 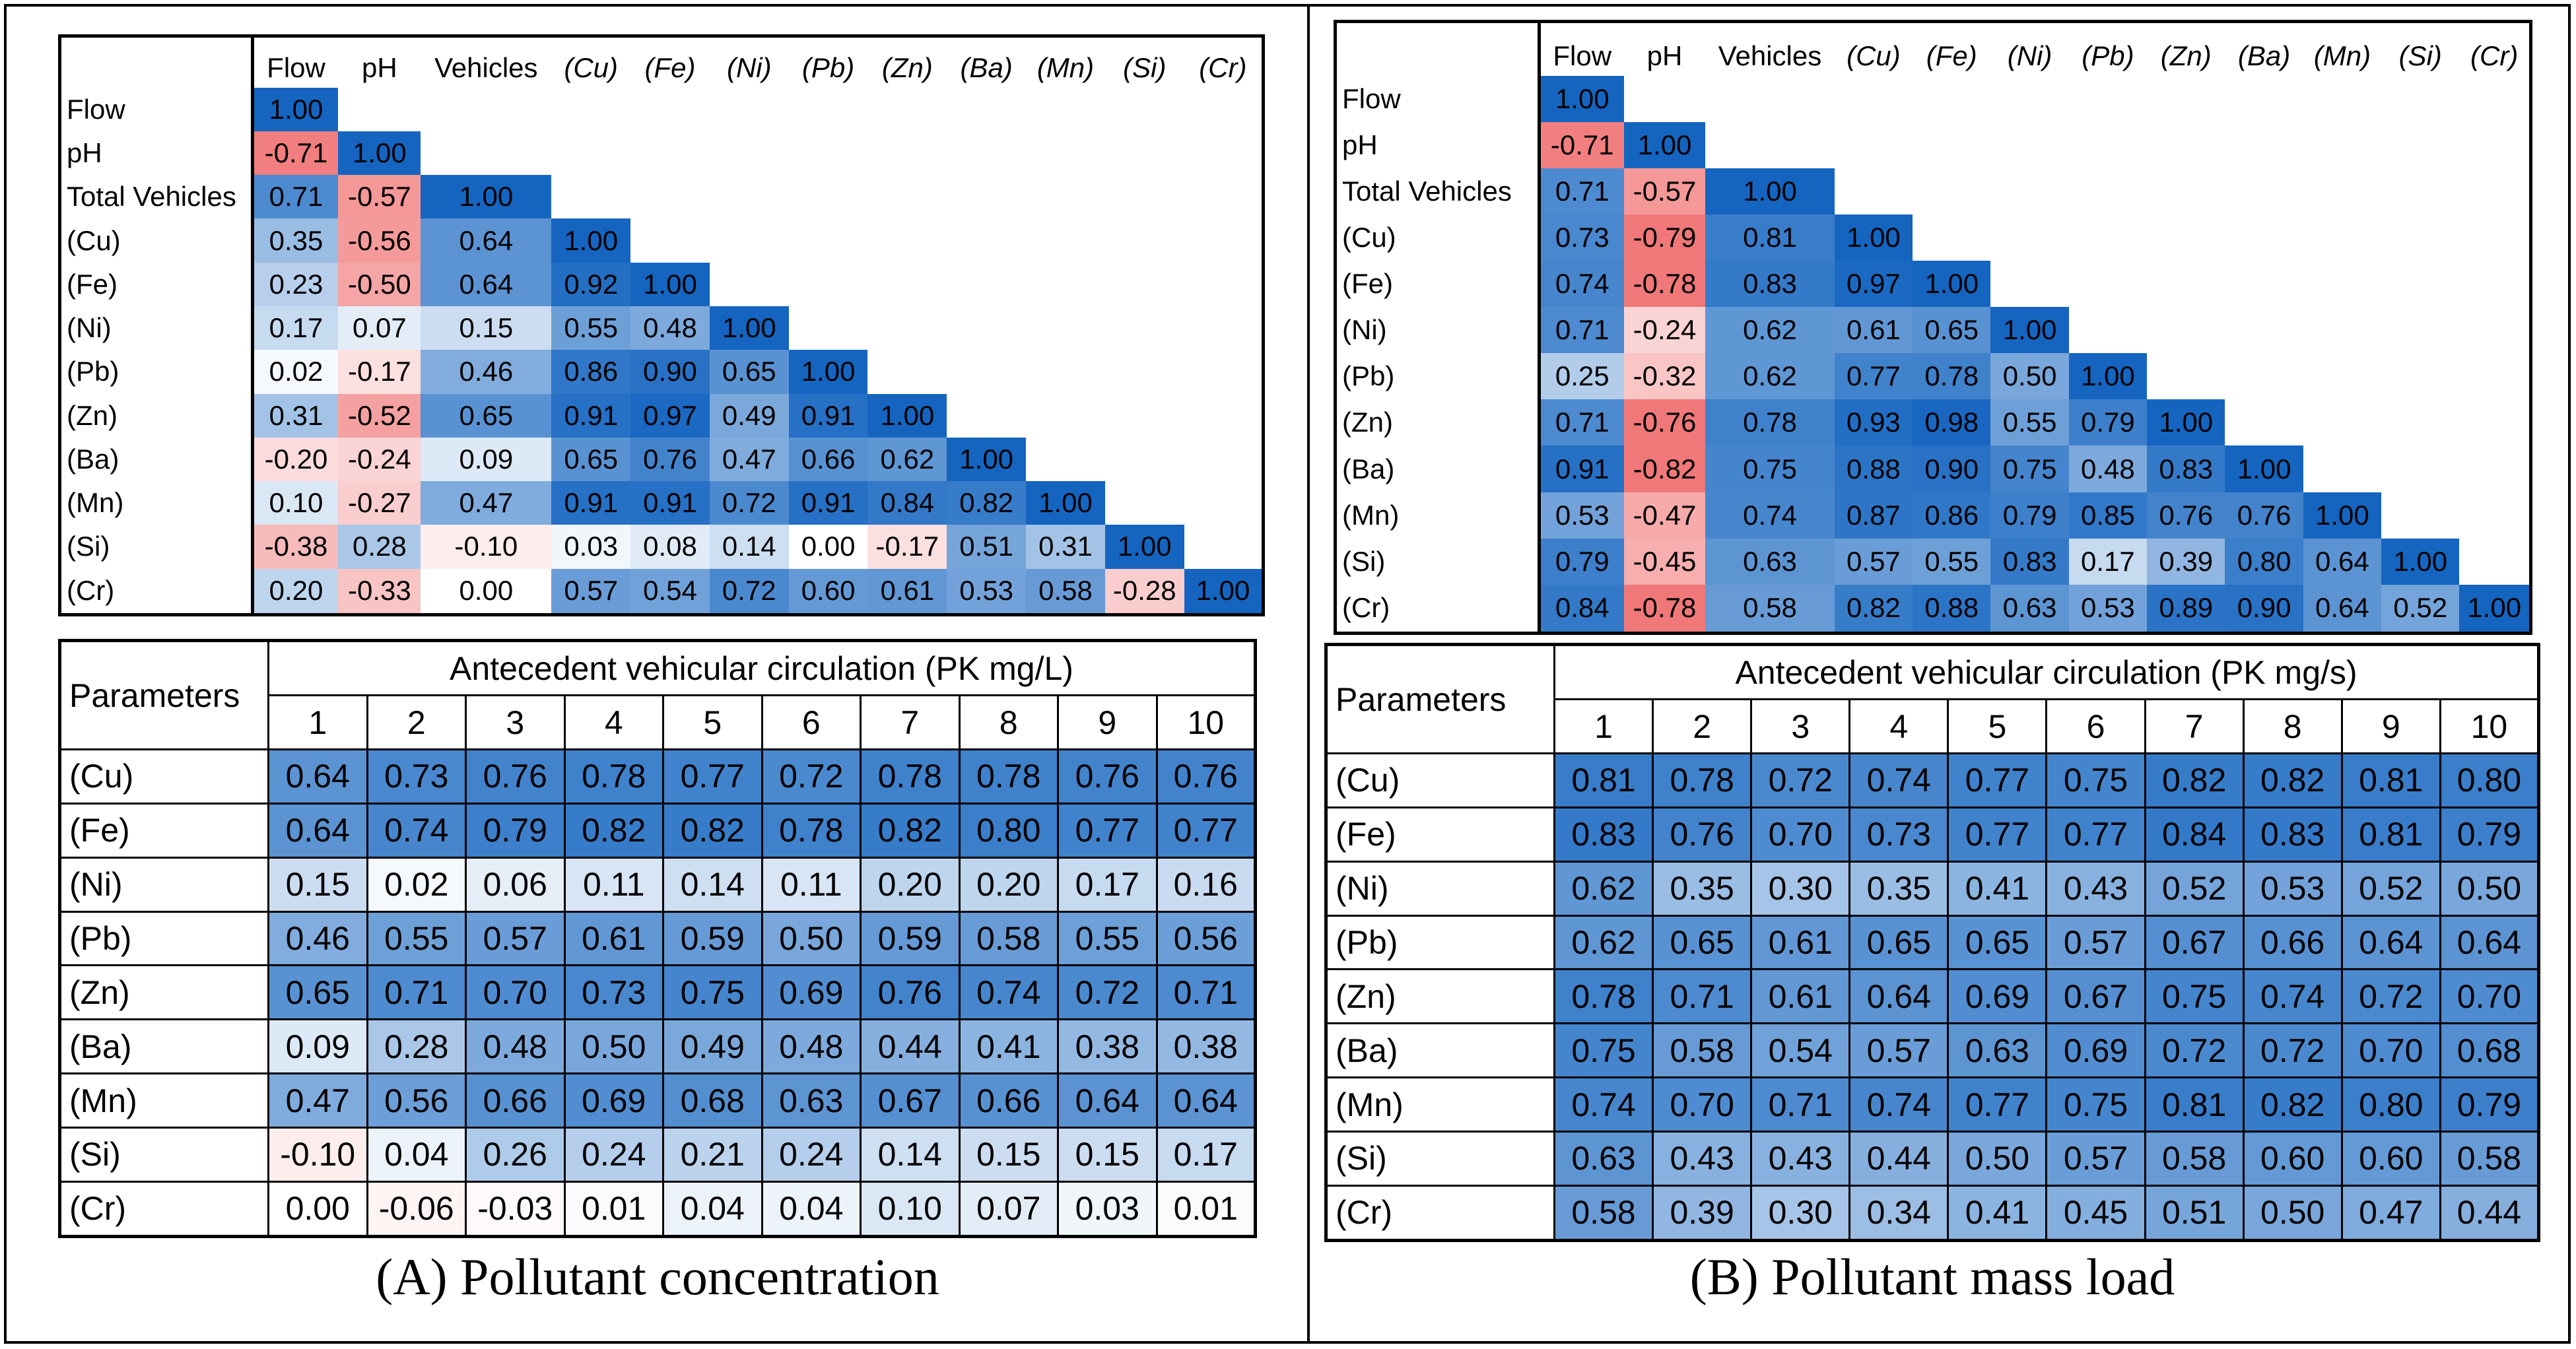 I want to click on value-cell: 0.78, so click(x=1603, y=996).